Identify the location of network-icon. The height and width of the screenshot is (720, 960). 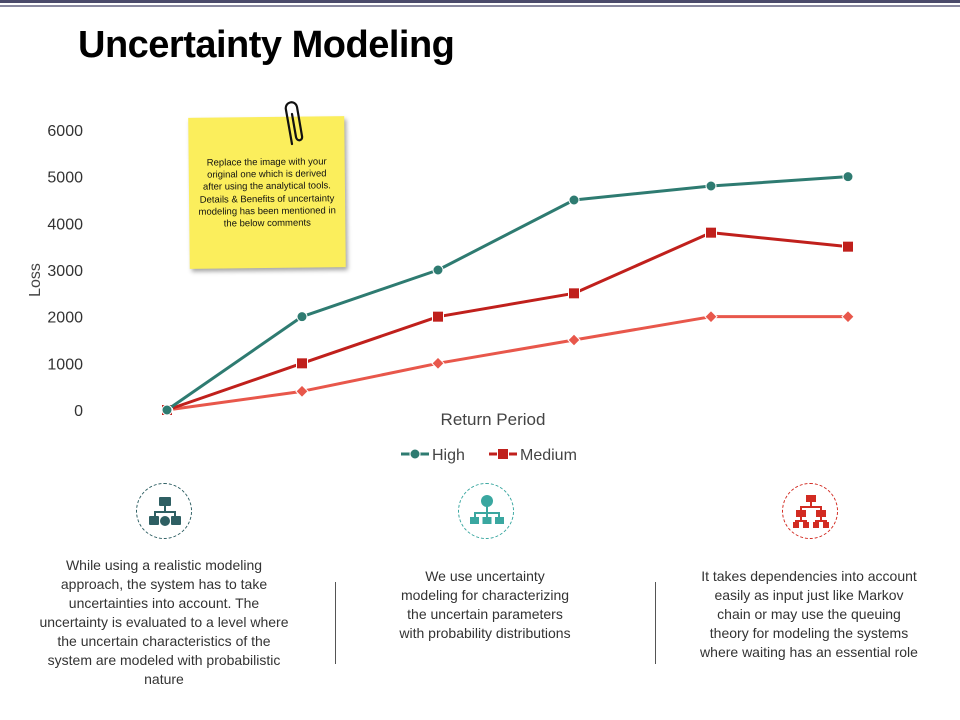
(811, 511).